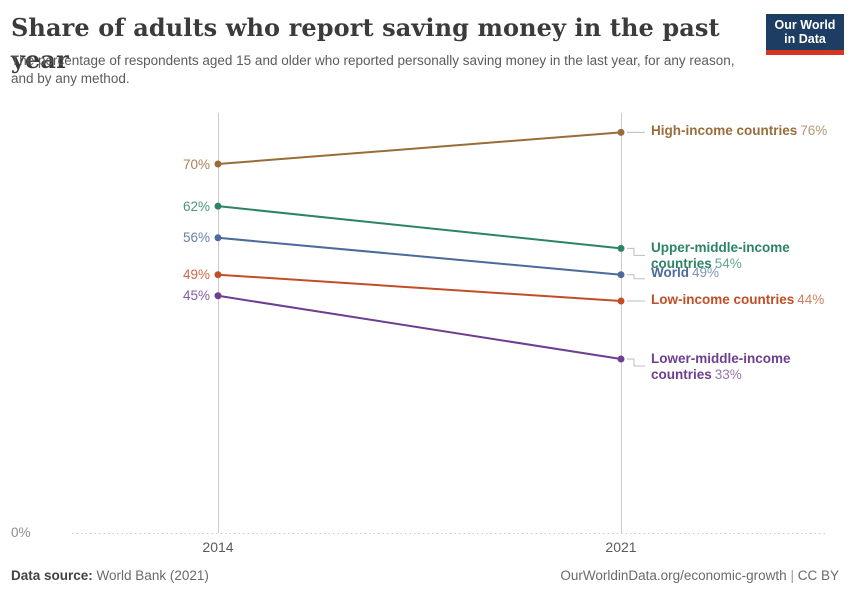  I want to click on label-connector-lower-middle-income-countries, so click(636, 362).